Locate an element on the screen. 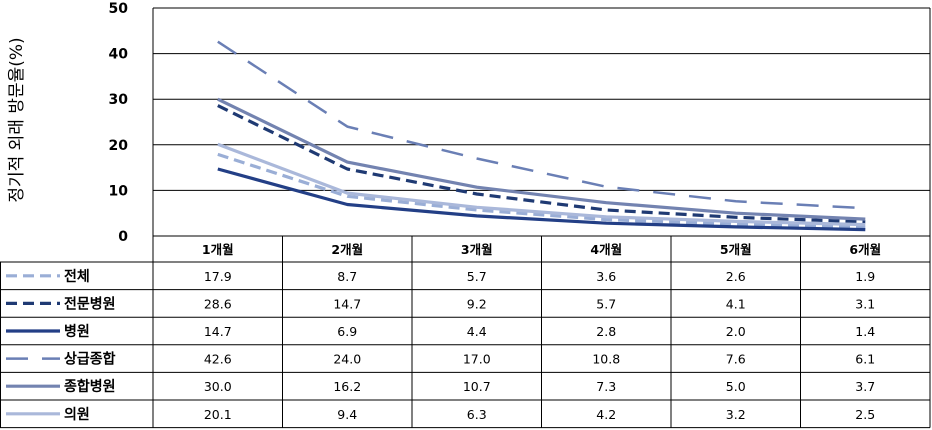 This screenshot has width=932, height=430. data-label: 20.1 is located at coordinates (218, 414).